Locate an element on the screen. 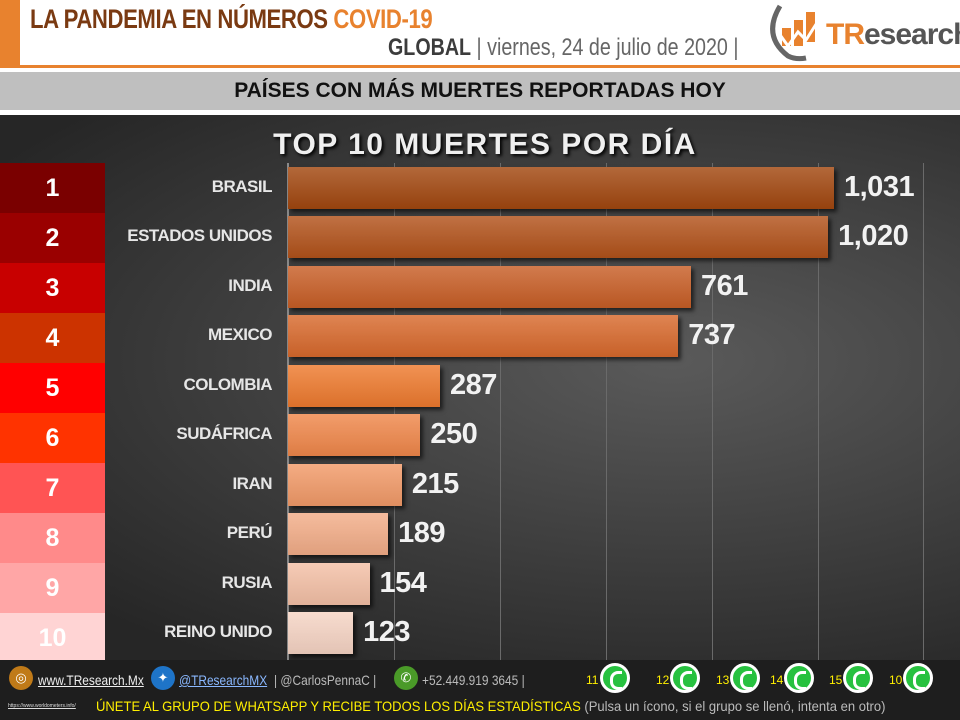 The height and width of the screenshot is (720, 960). value-label: 154 is located at coordinates (403, 582).